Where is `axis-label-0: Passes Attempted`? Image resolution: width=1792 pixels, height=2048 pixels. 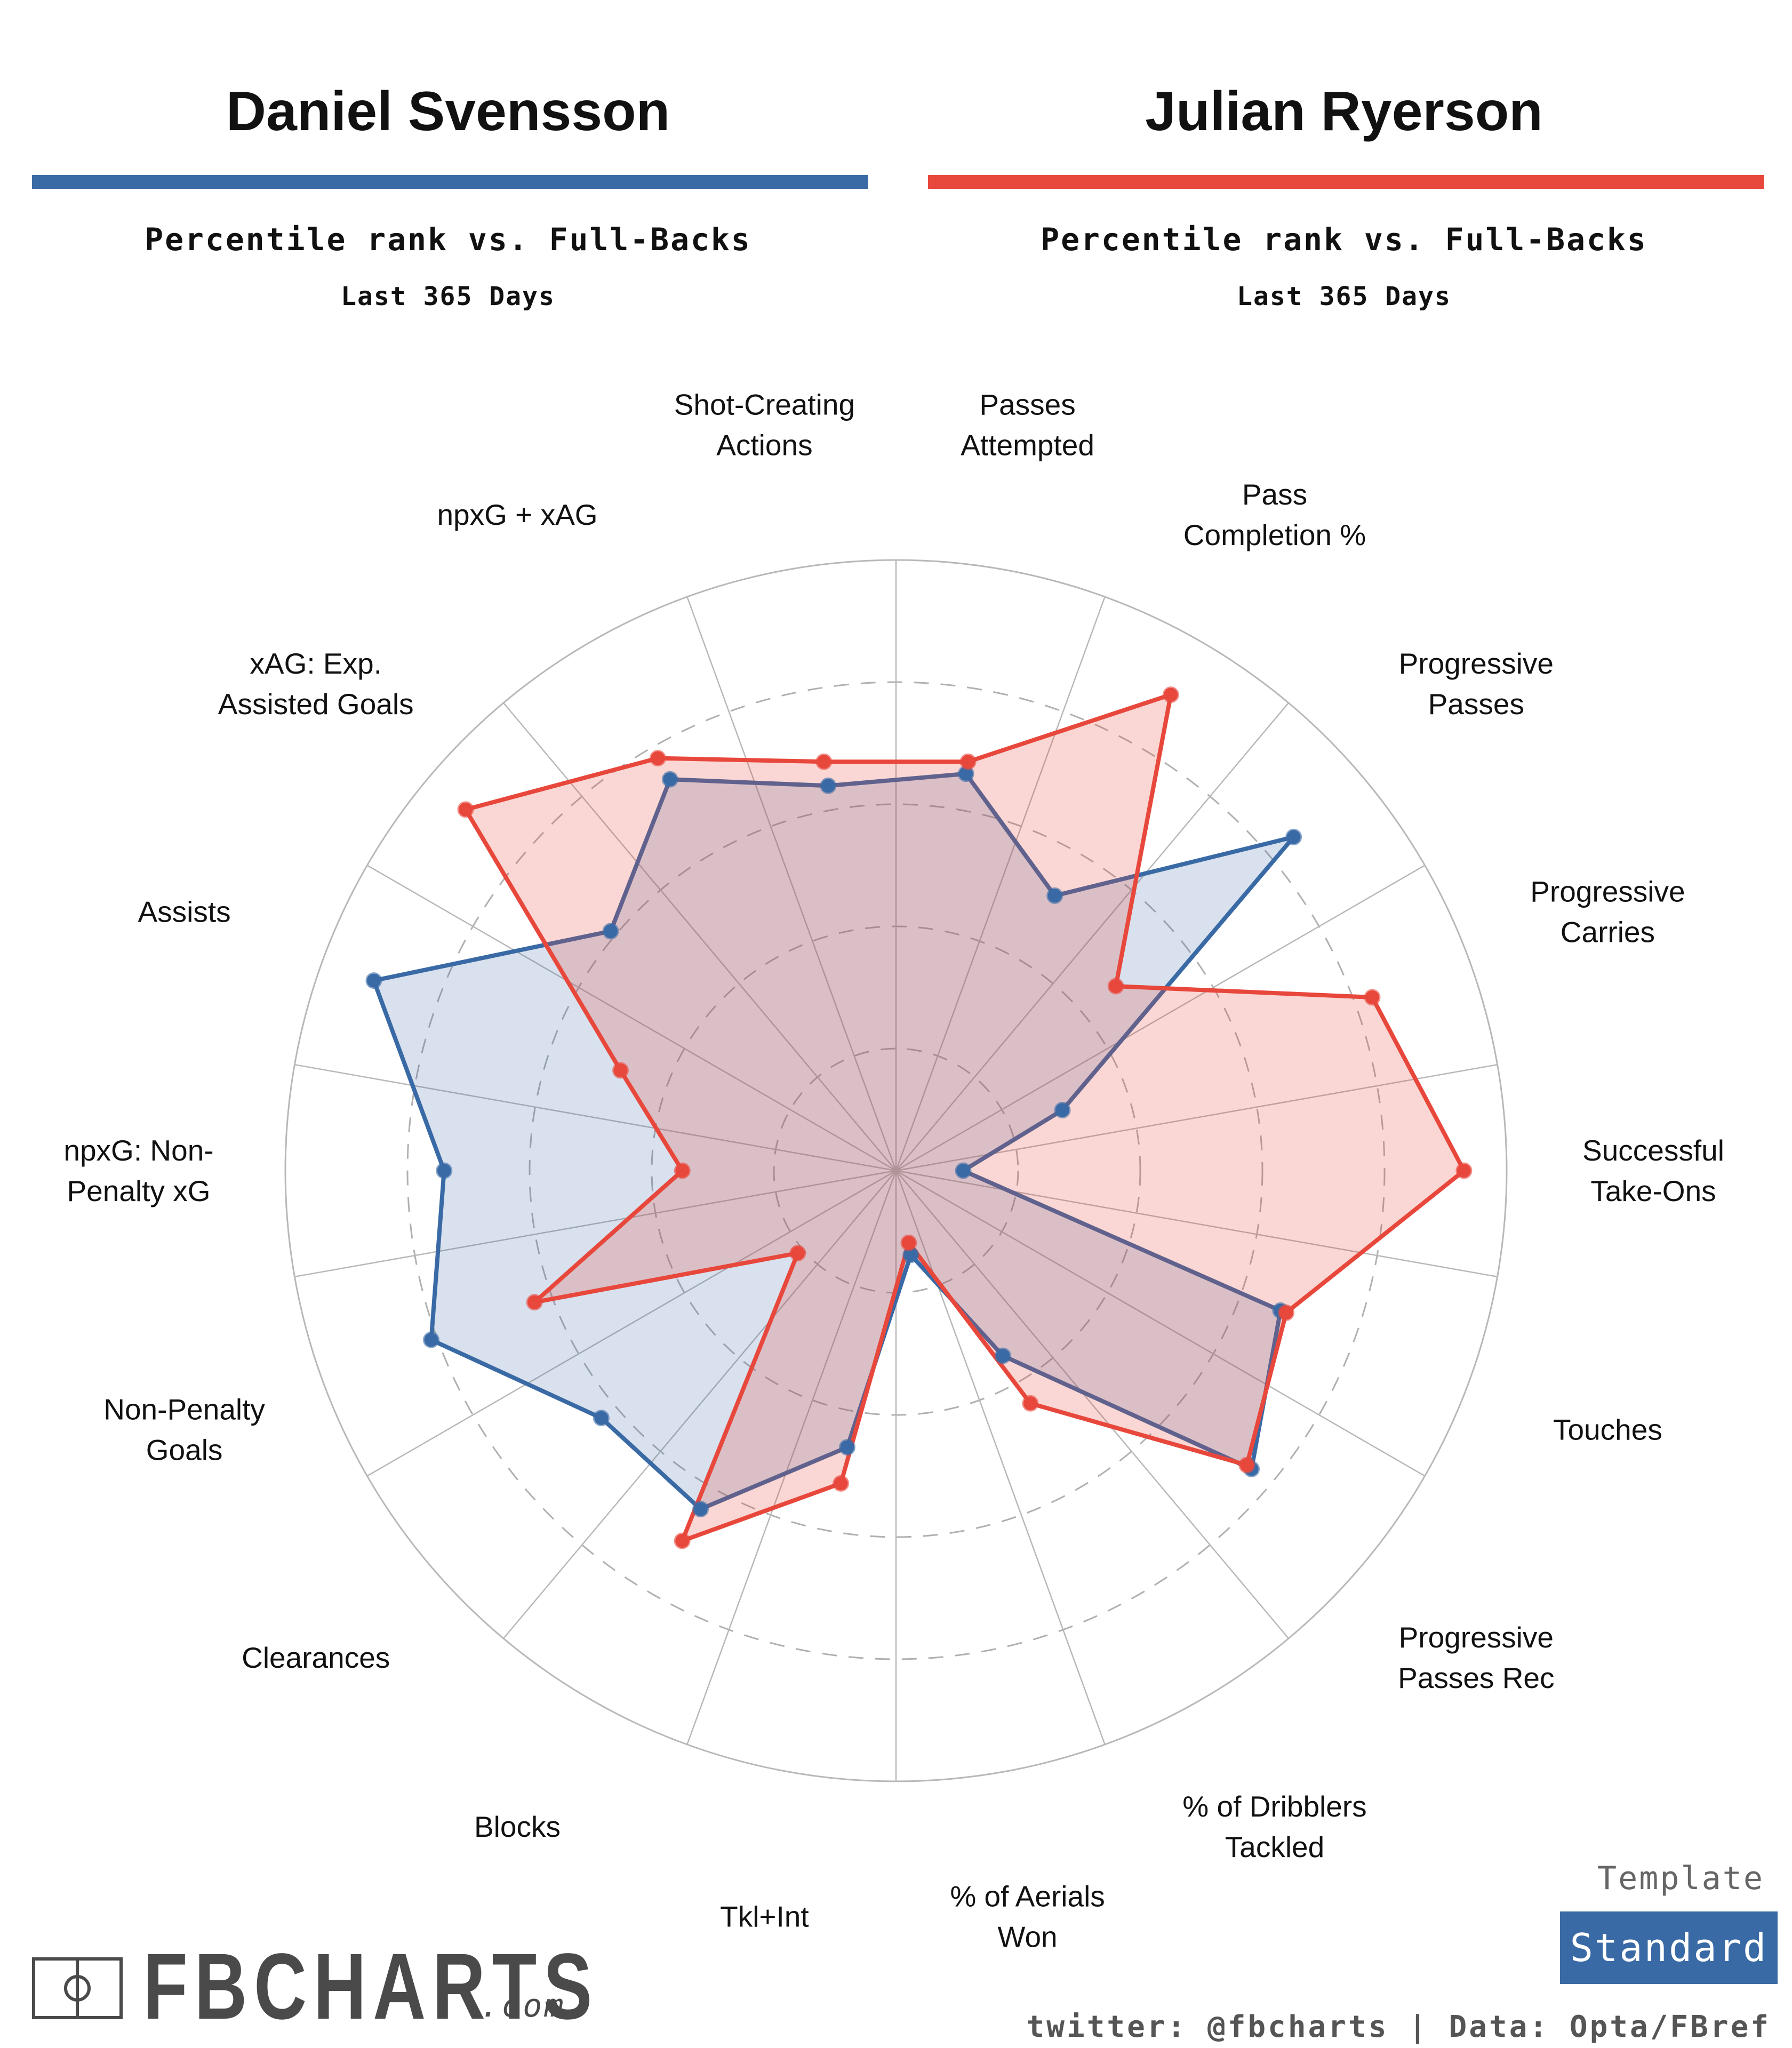 axis-label-0: Passes Attempted is located at coordinates (1027, 425).